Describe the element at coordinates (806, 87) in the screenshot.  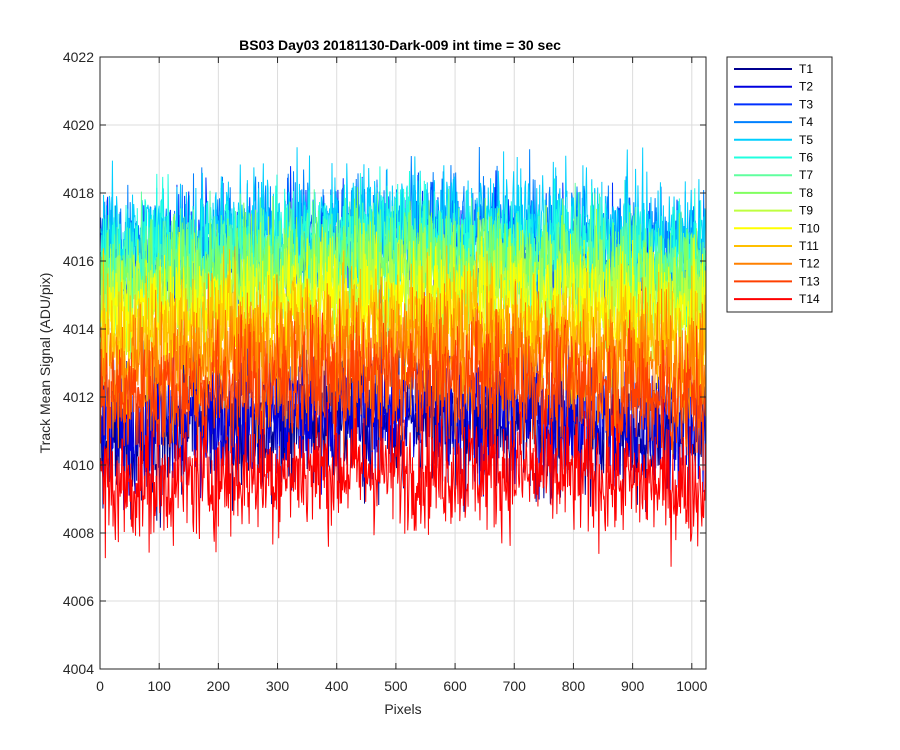
I see `legend-label-t2: T2` at that location.